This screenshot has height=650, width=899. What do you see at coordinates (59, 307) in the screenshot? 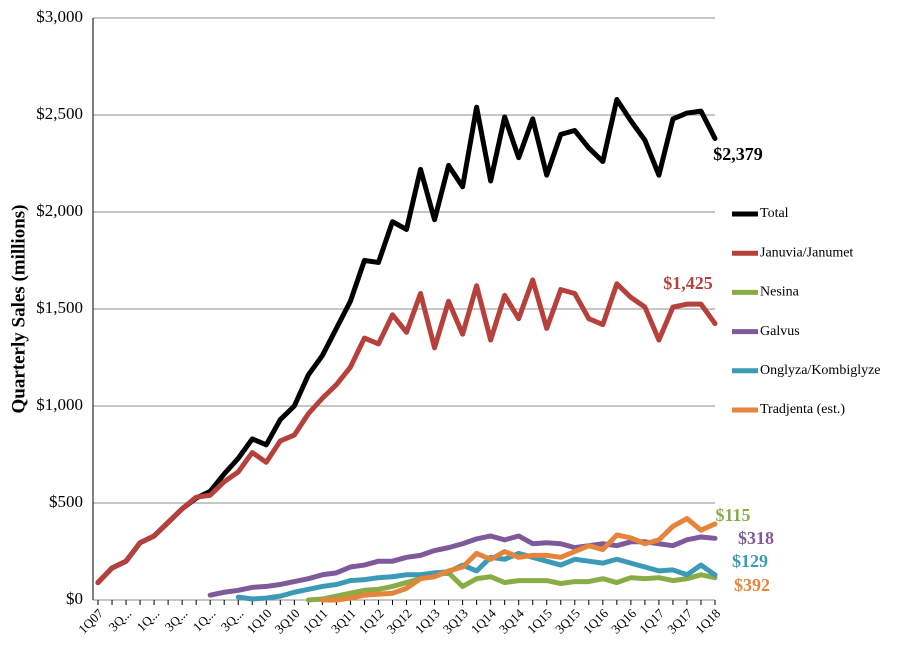
I see `y-tick-label: $1,500` at bounding box center [59, 307].